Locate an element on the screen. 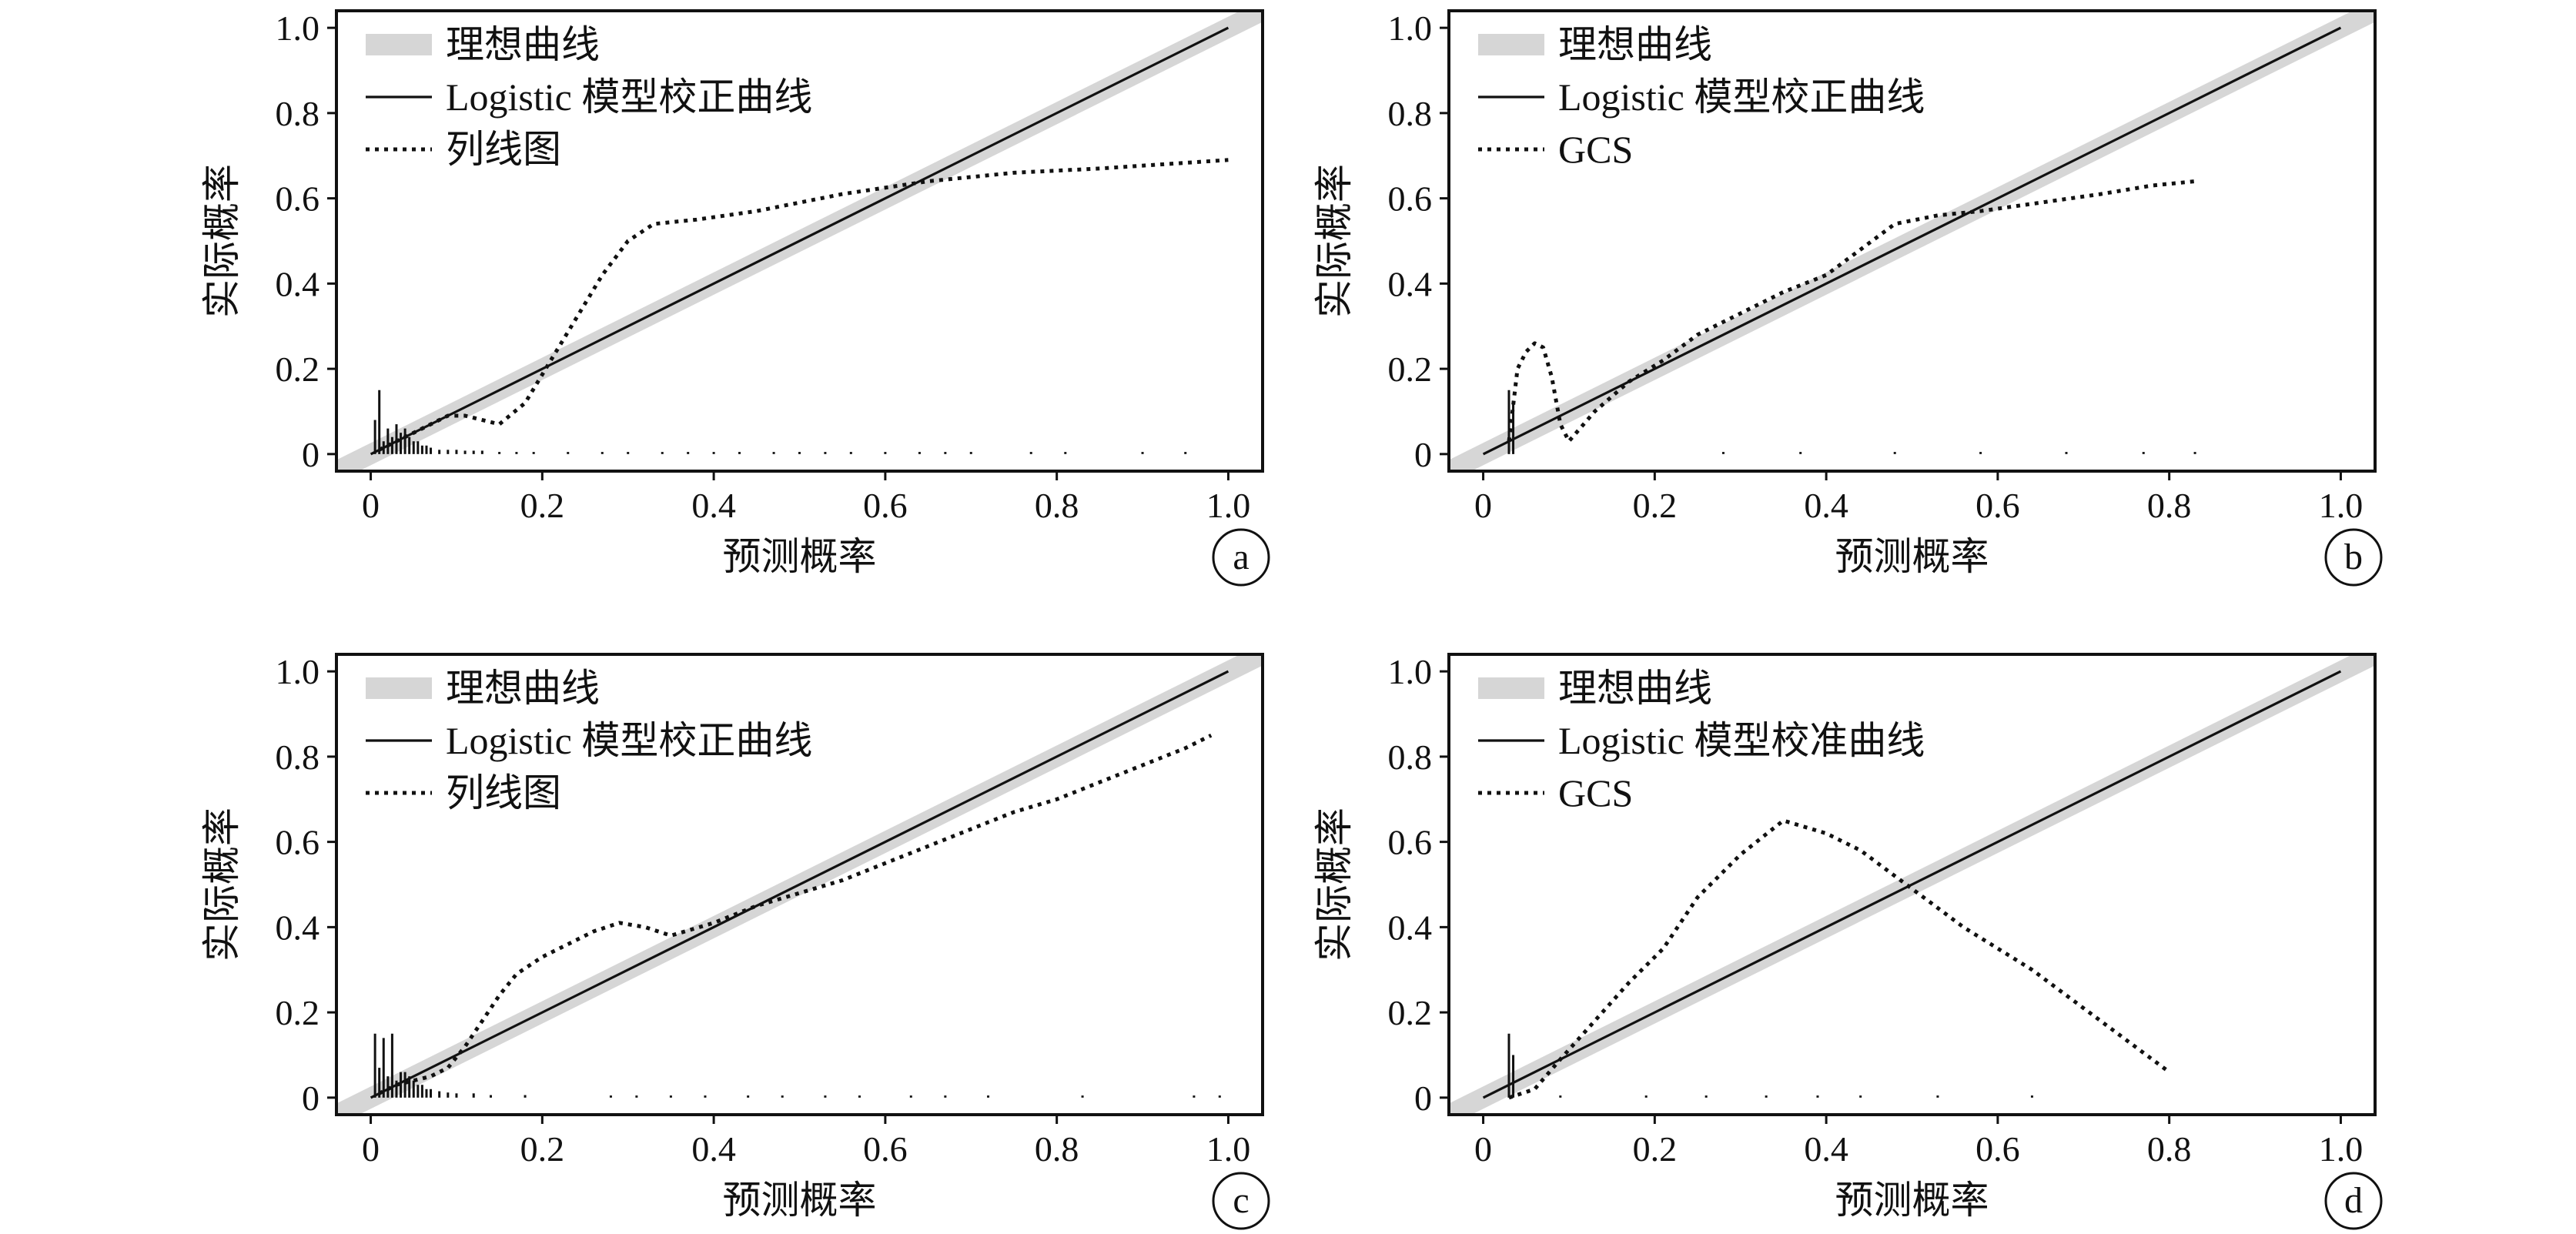 The height and width of the screenshot is (1234, 2576). legend-entry: Logistic 模型校准曲线 is located at coordinates (1742, 740).